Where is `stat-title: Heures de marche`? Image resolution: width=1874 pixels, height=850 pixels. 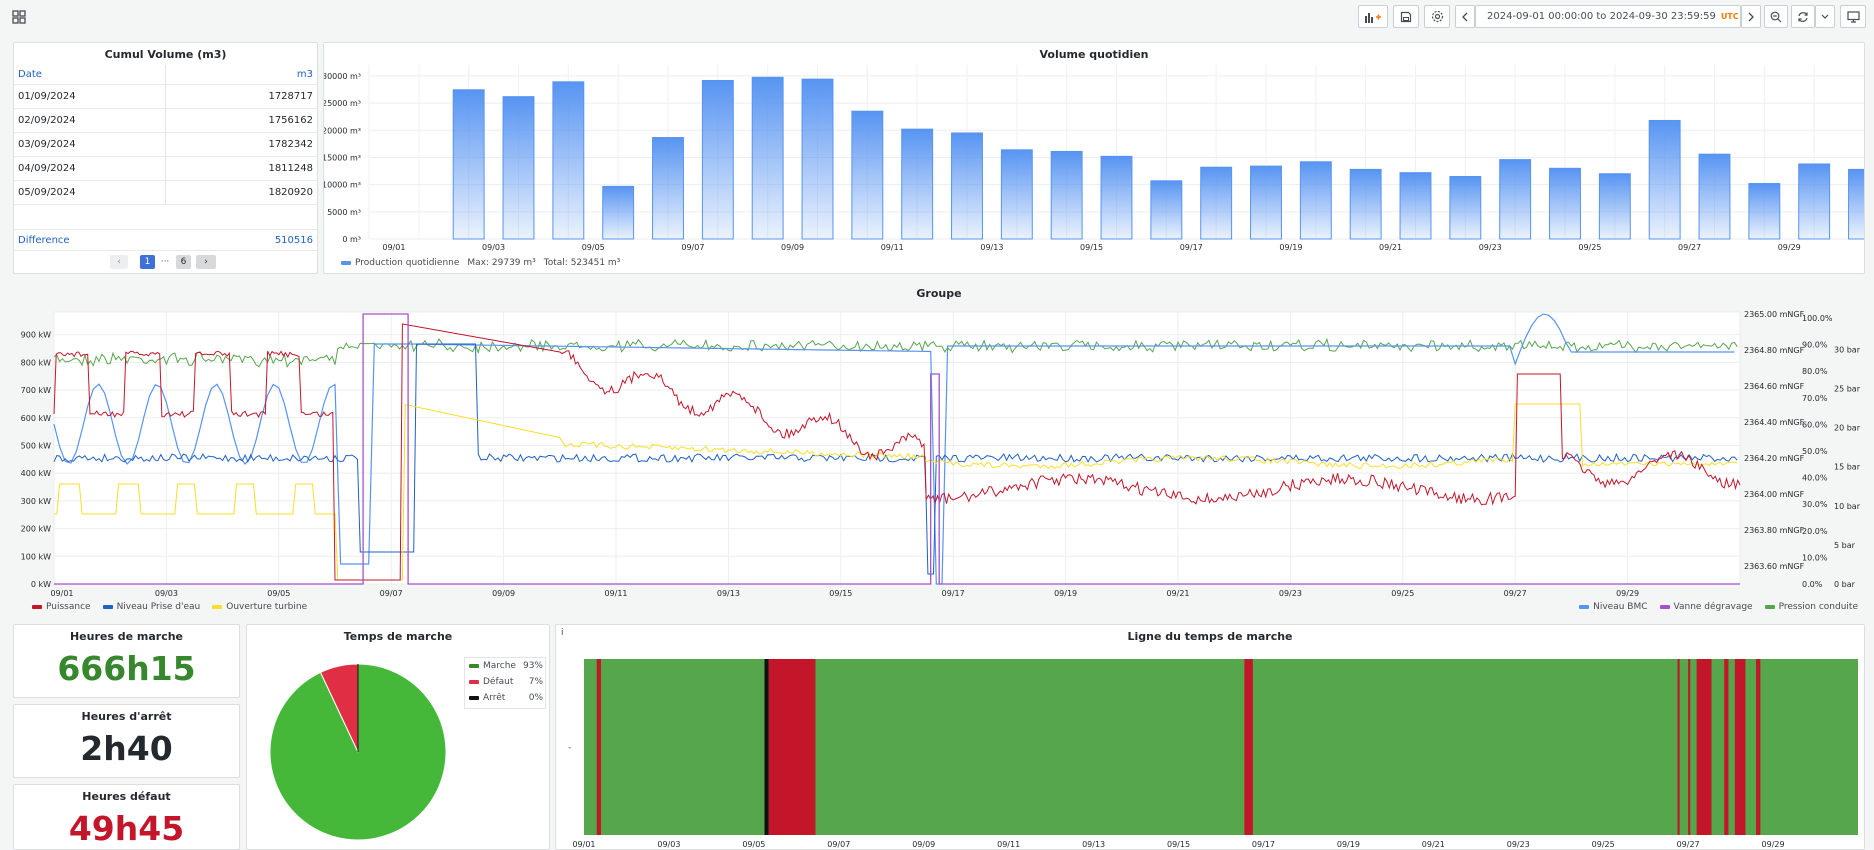
stat-title: Heures de marche is located at coordinates (126, 636).